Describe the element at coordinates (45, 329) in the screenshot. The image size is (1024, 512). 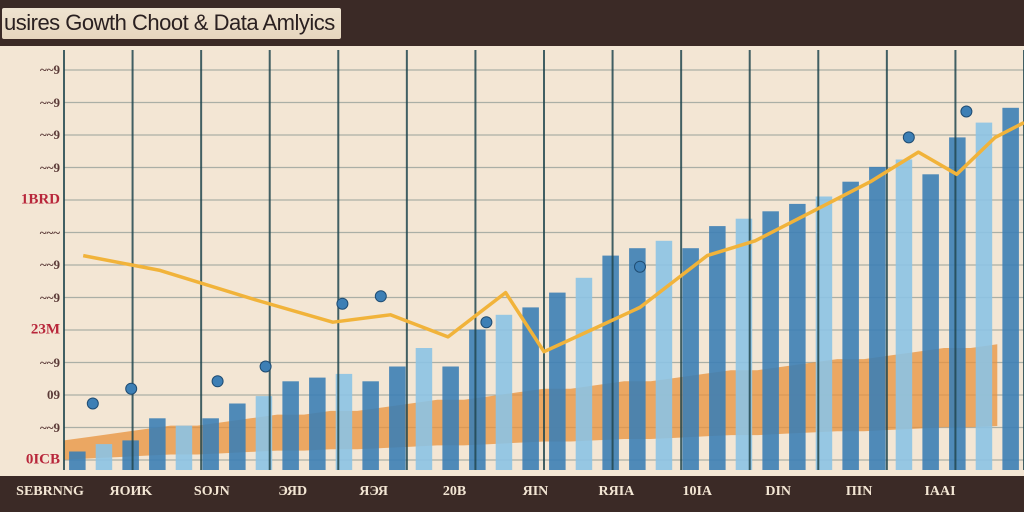
I see `y-tick-label: 23M` at that location.